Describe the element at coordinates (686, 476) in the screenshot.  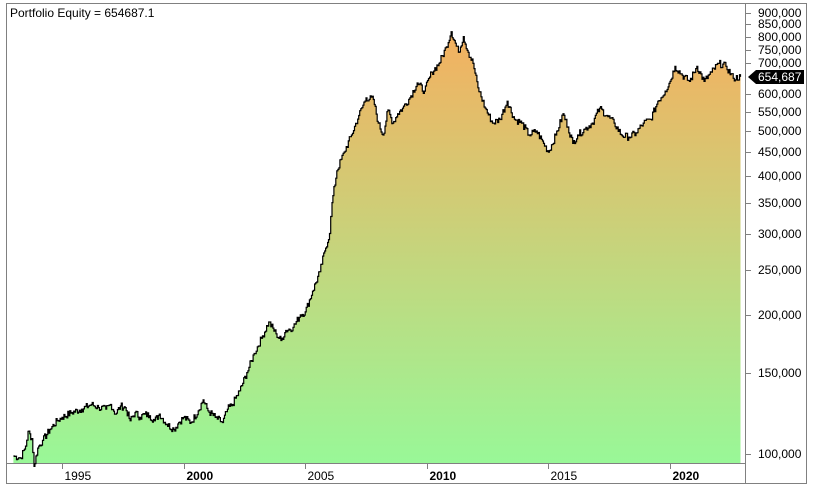
I see `x-tick-label: 2020` at that location.